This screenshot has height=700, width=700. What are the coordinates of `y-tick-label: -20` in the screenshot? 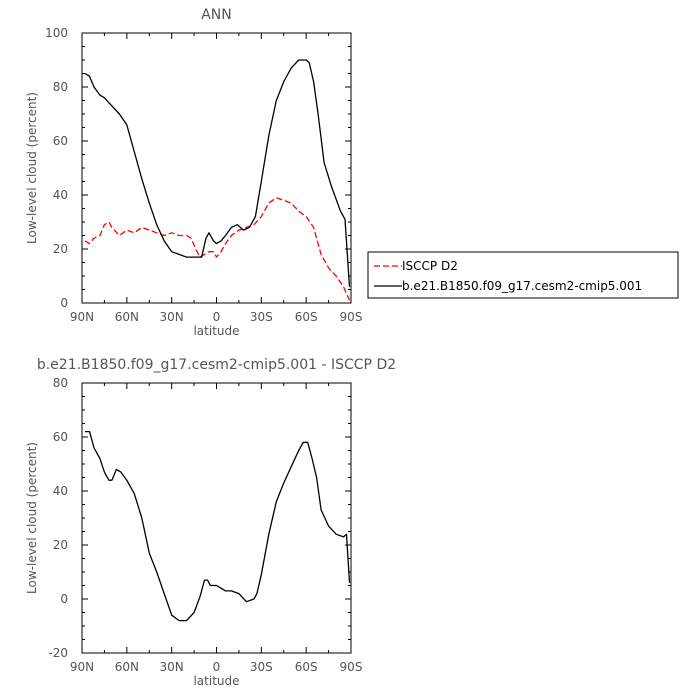 It's located at (58, 653).